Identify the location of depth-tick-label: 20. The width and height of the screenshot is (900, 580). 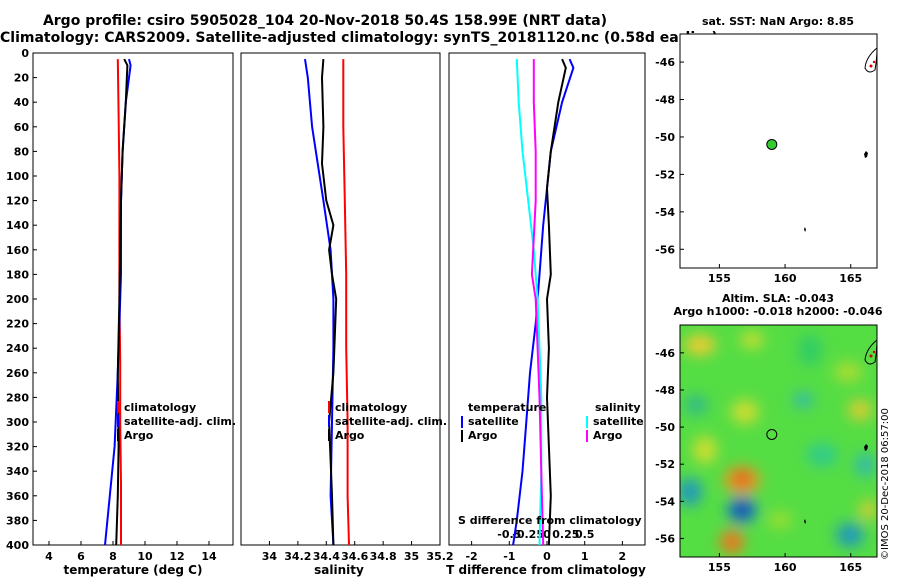
(22, 78).